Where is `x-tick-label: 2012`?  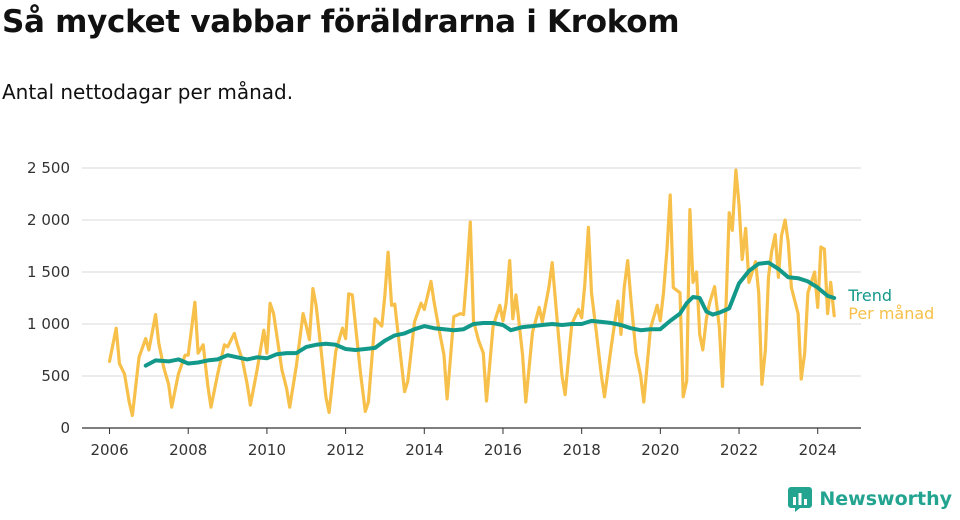 x-tick-label: 2012 is located at coordinates (346, 450).